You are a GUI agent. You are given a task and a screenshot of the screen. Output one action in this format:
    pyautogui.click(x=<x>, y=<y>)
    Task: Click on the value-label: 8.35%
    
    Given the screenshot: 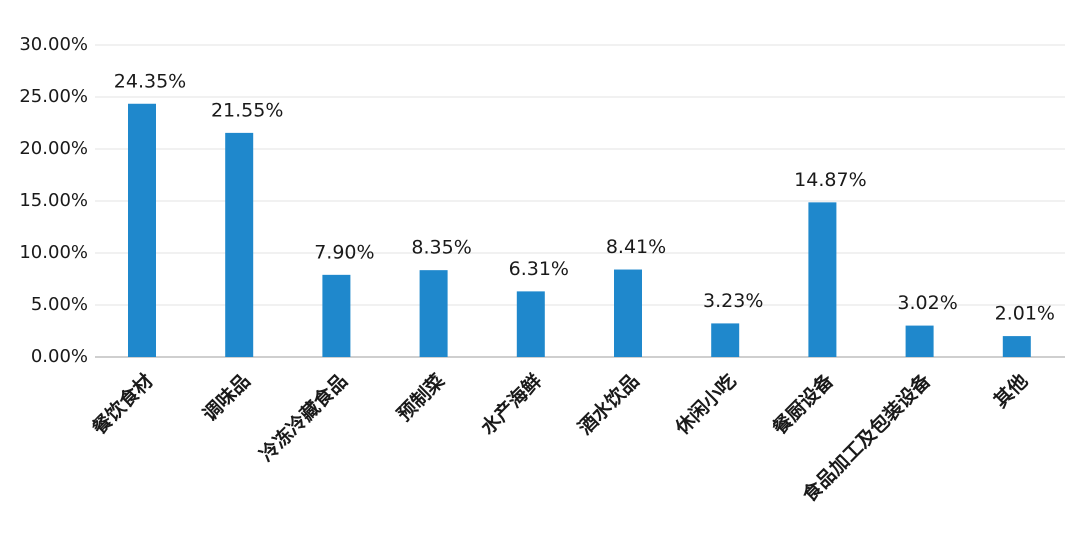 What is the action you would take?
    pyautogui.click(x=441, y=248)
    